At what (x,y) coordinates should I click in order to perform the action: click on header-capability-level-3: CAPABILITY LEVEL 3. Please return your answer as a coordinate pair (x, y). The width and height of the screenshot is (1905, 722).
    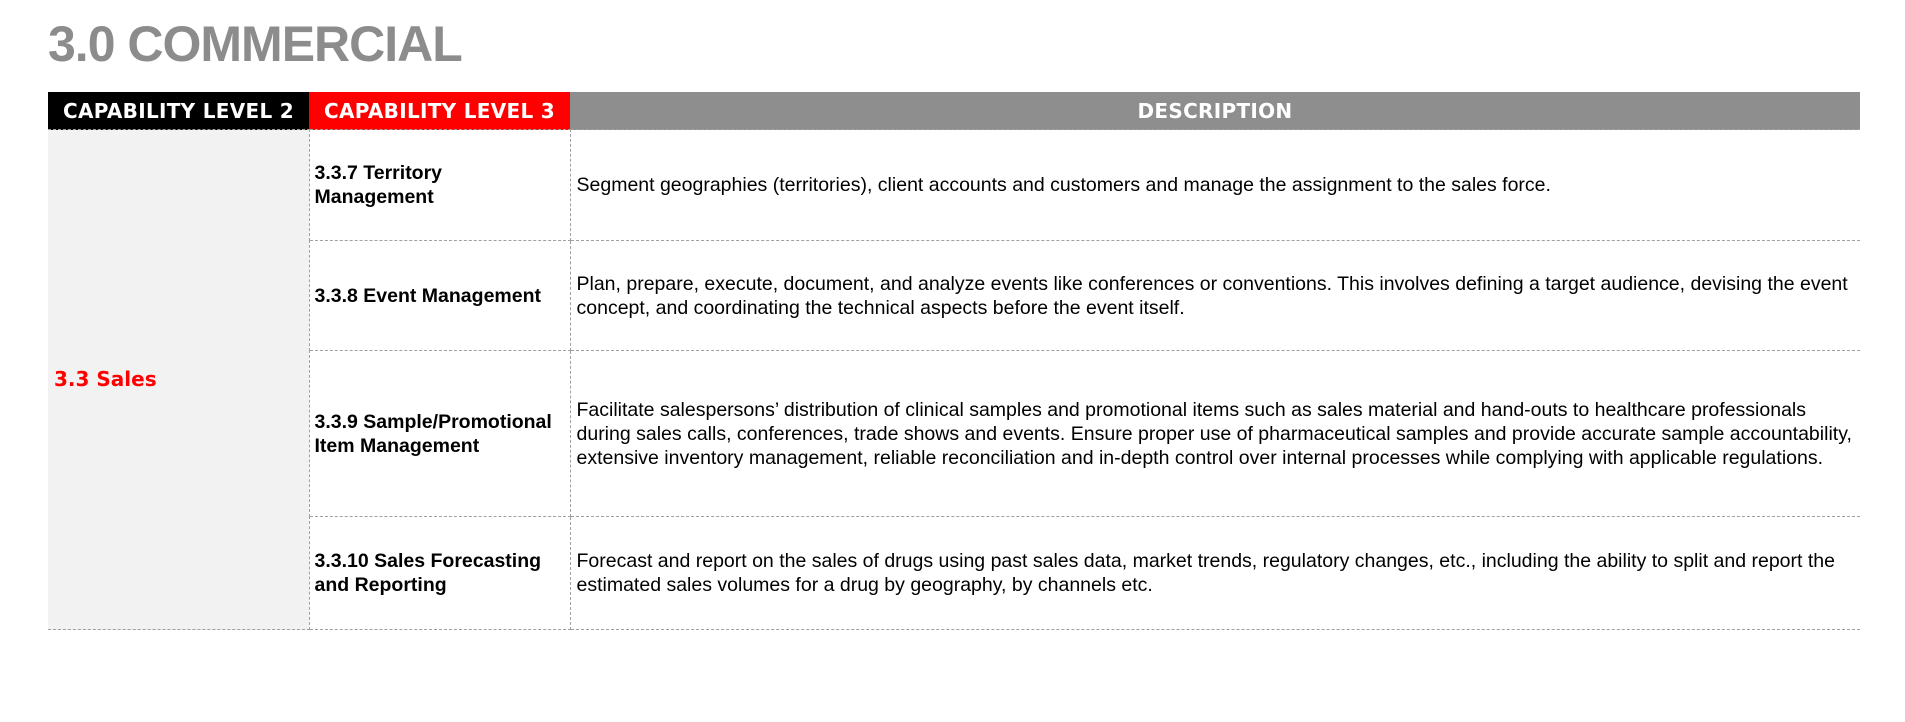
    Looking at the image, I should click on (439, 111).